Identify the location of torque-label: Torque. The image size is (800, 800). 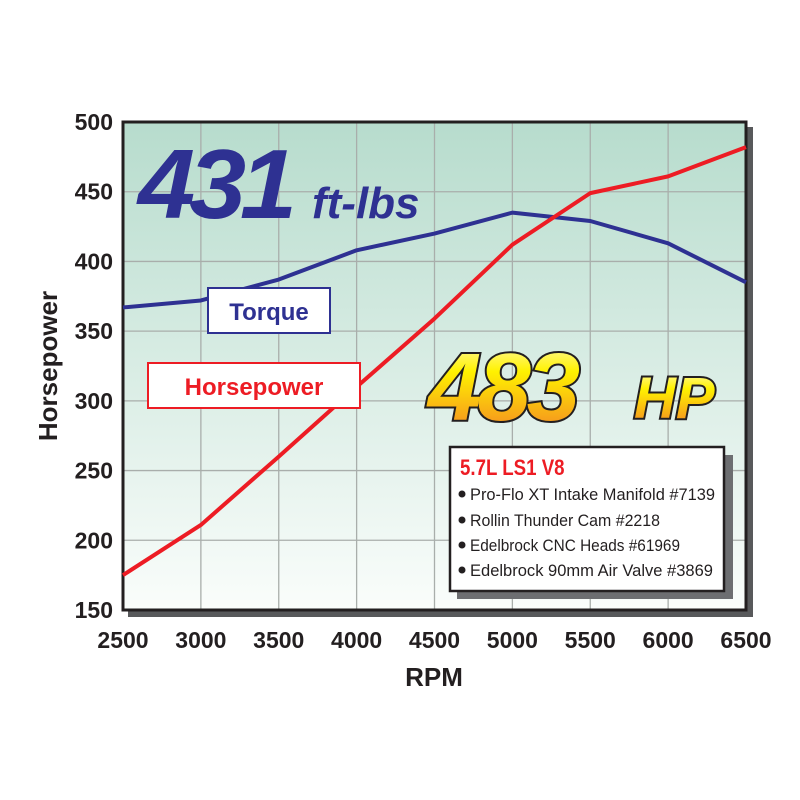
(269, 312).